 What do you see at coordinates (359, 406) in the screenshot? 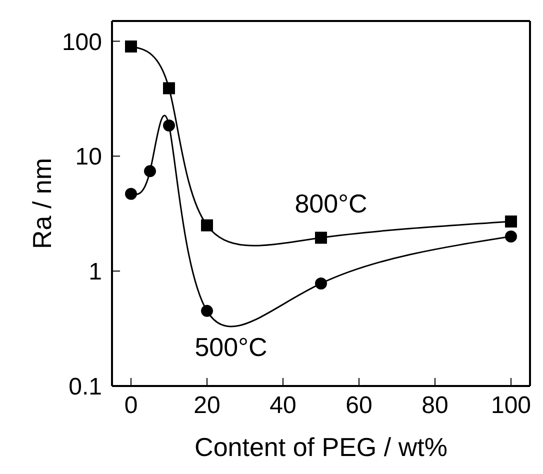
I see `x-tick-label: 60` at bounding box center [359, 406].